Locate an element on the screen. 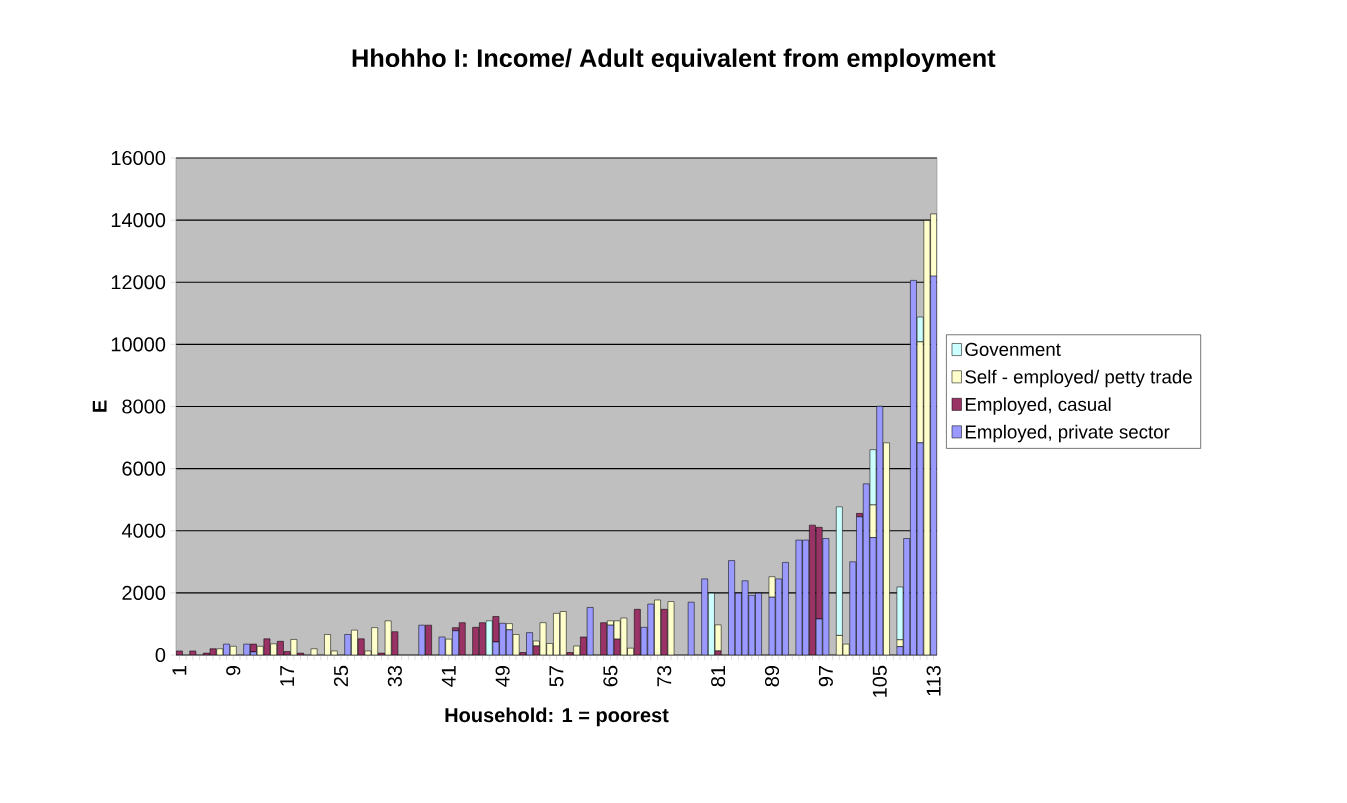 This screenshot has height=803, width=1347. legend-label: Self - employed/ petty trade is located at coordinates (1078, 378).